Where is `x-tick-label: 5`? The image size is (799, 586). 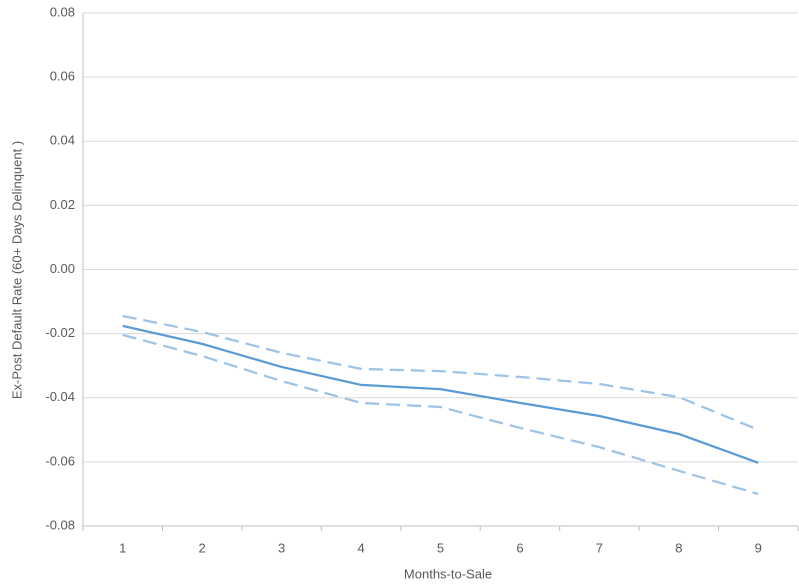 x-tick-label: 5 is located at coordinates (440, 547).